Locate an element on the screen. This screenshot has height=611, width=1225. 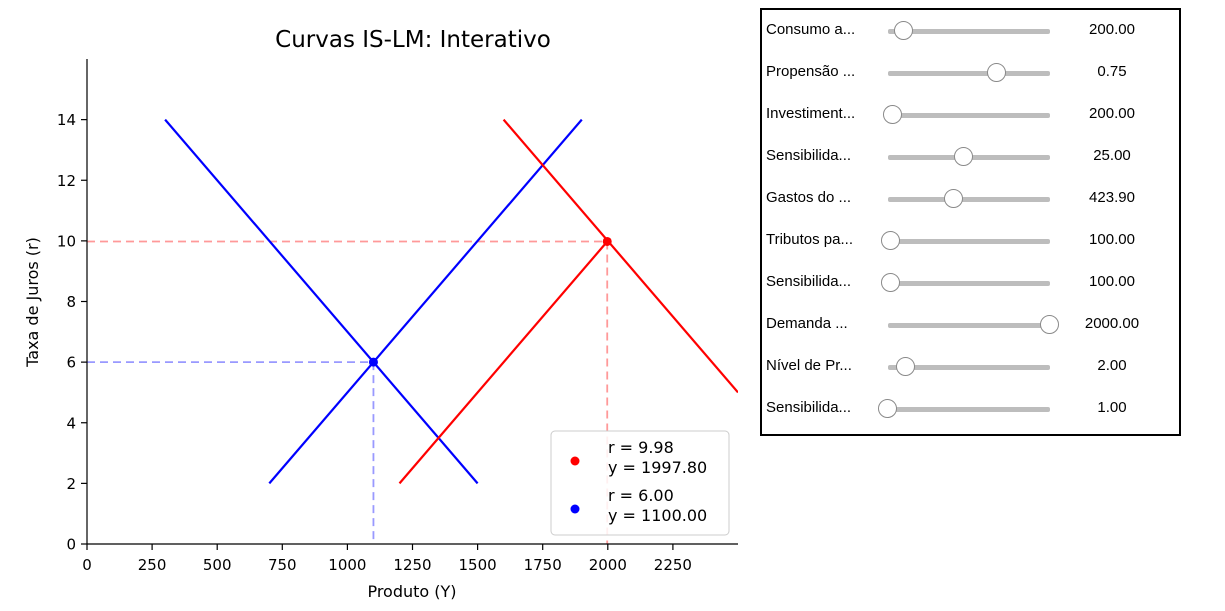
slider-row-0: Consumo a... 200.00 is located at coordinates (970, 31).